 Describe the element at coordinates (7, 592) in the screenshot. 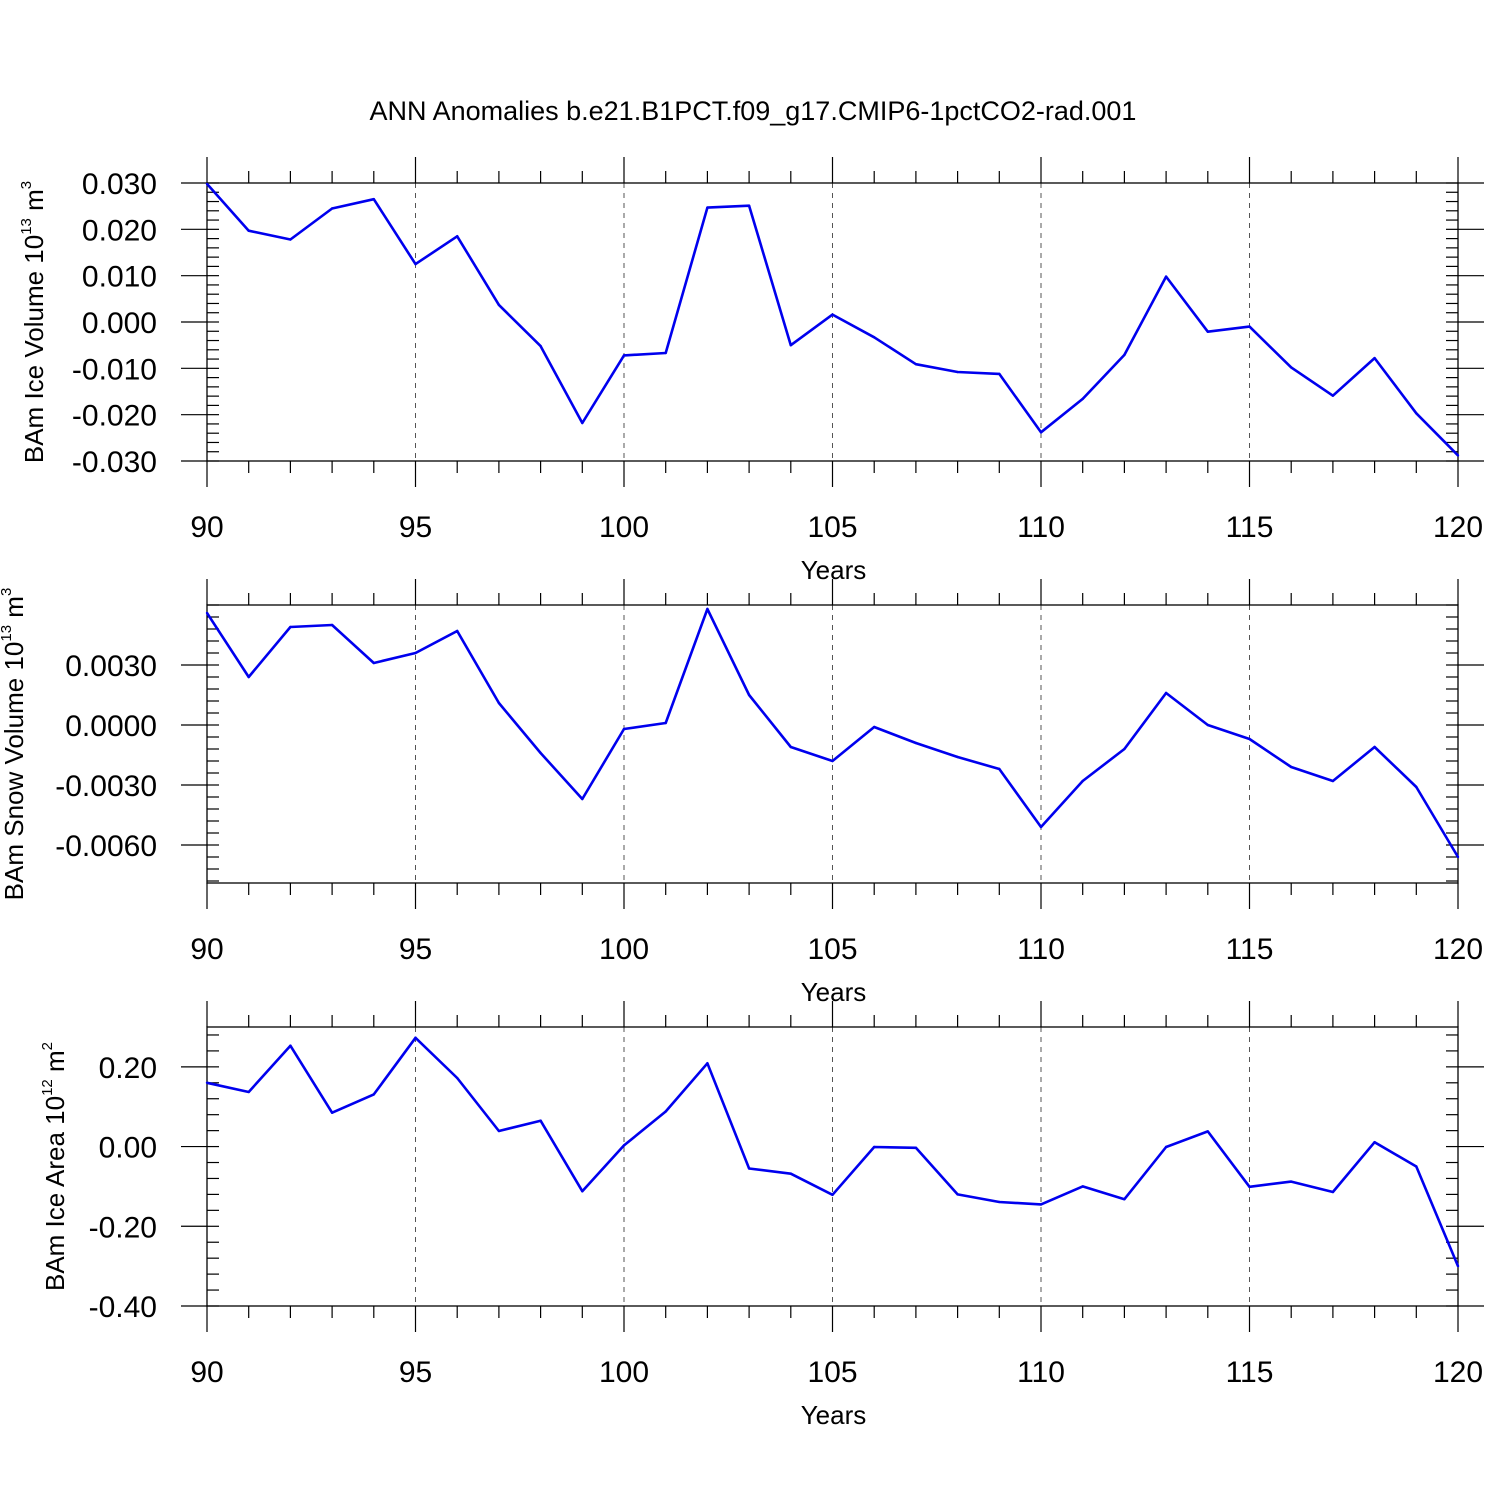

I see `y-axis-label-unit-exponent: 3` at that location.